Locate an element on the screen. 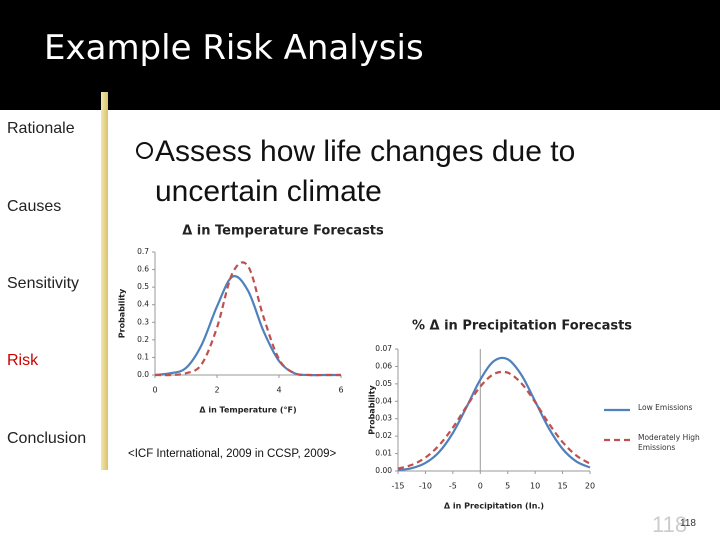 This screenshot has width=720, height=540. x-tick-label: 6 is located at coordinates (340, 390).